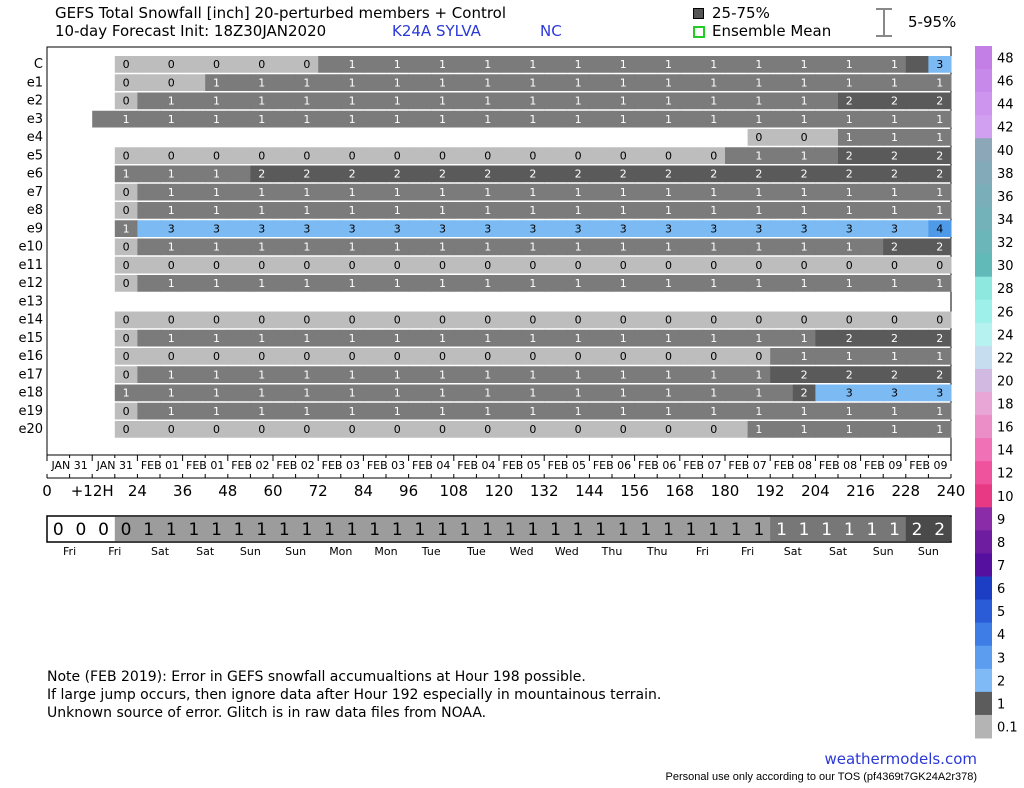 This screenshot has width=1024, height=788. I want to click on hour-label: 204, so click(815, 491).